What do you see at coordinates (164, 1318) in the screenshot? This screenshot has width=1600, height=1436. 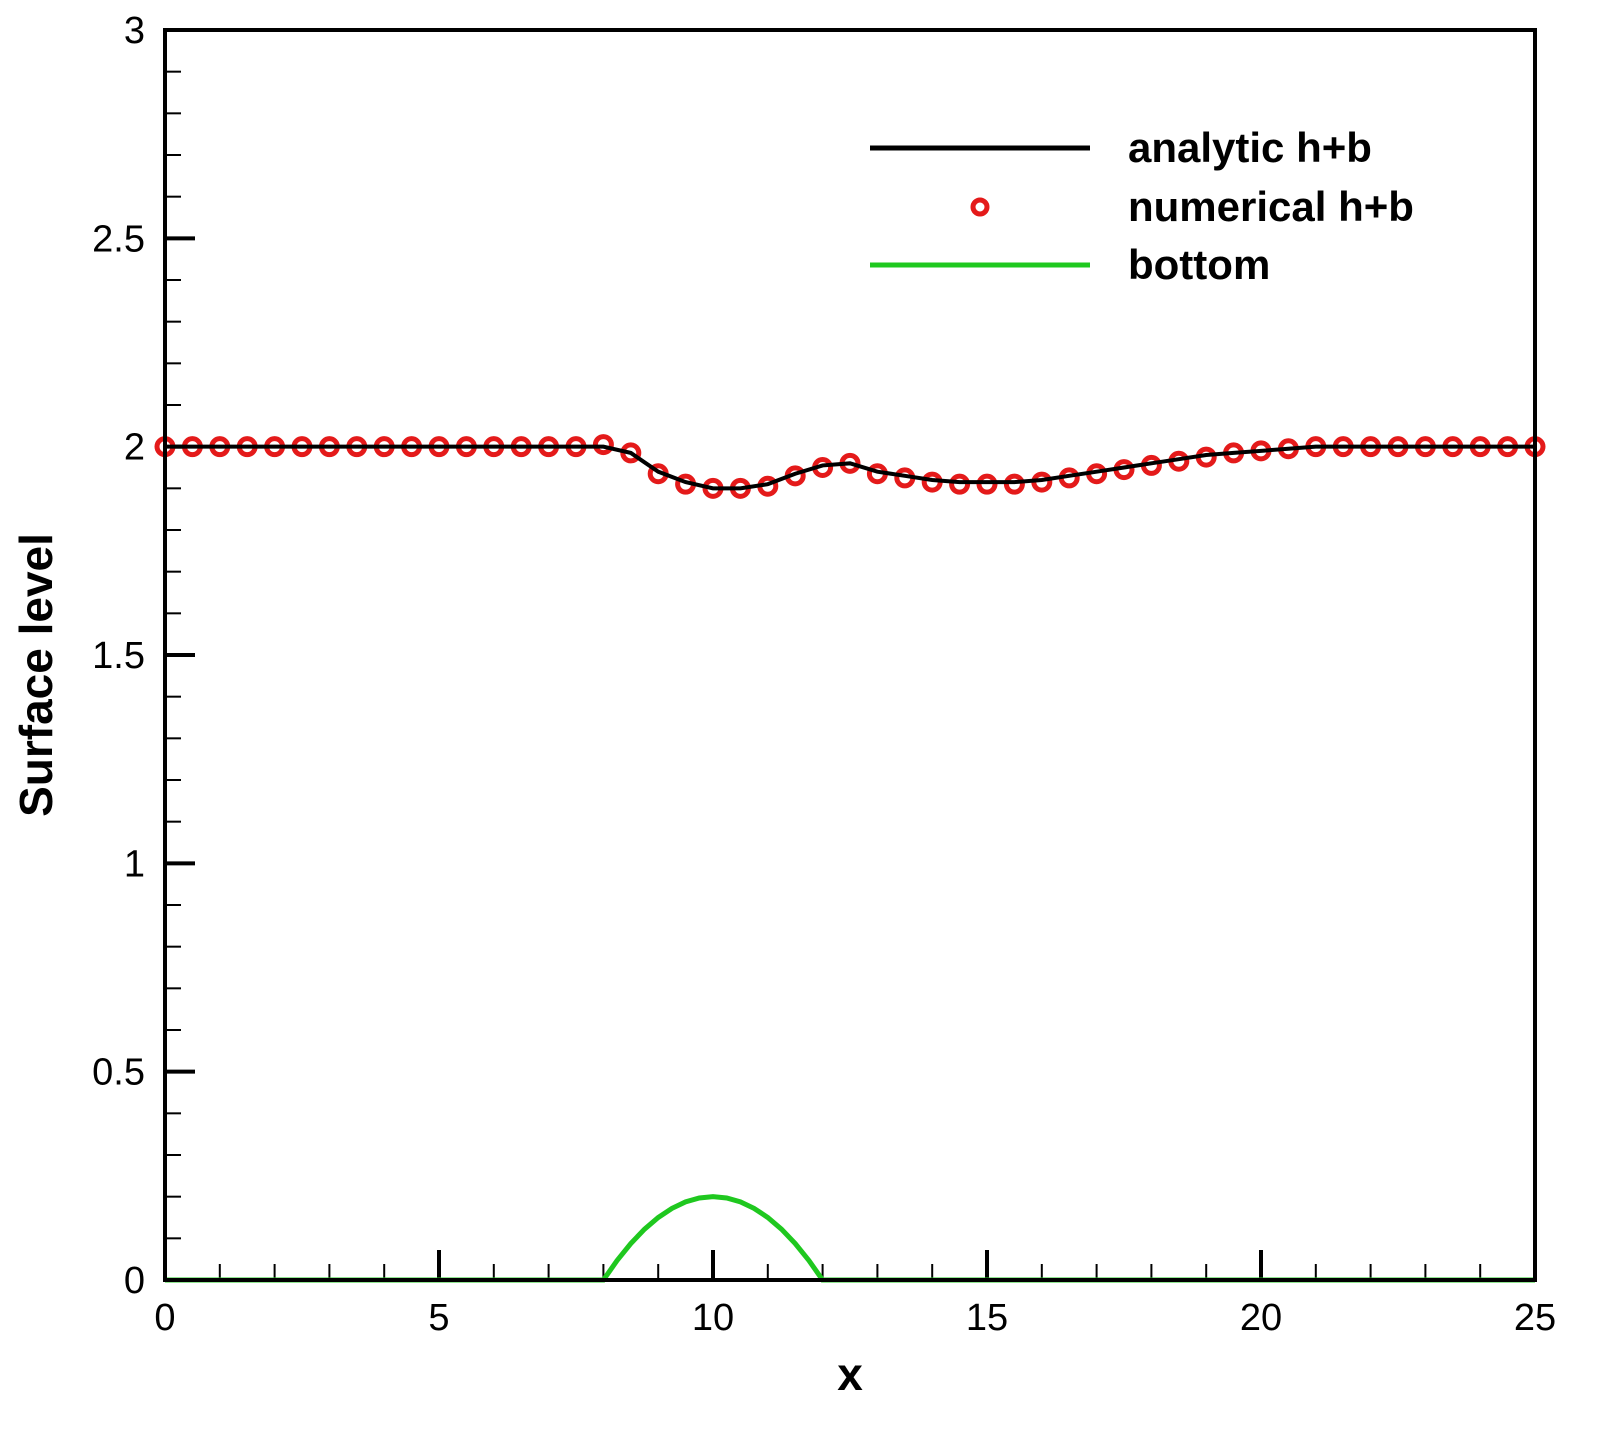 I see `x-tick-label: 0` at bounding box center [164, 1318].